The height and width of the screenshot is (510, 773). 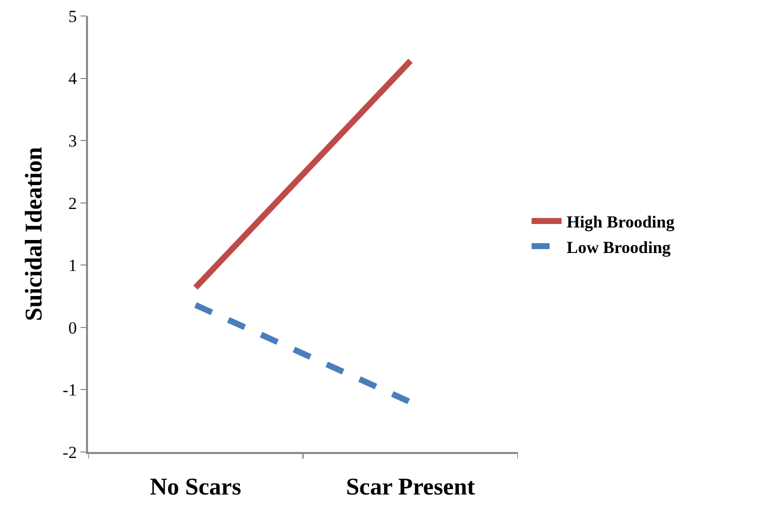 What do you see at coordinates (34, 234) in the screenshot?
I see `y-axis-title: Suicidal Ideation` at bounding box center [34, 234].